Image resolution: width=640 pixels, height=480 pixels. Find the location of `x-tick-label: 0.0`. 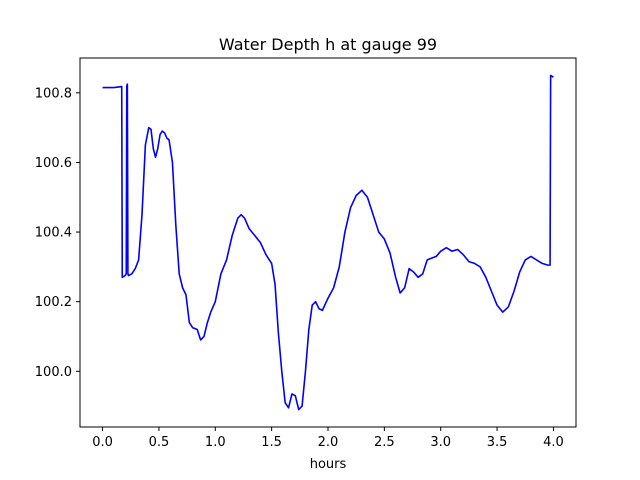

x-tick-label: 0.0 is located at coordinates (102, 442).